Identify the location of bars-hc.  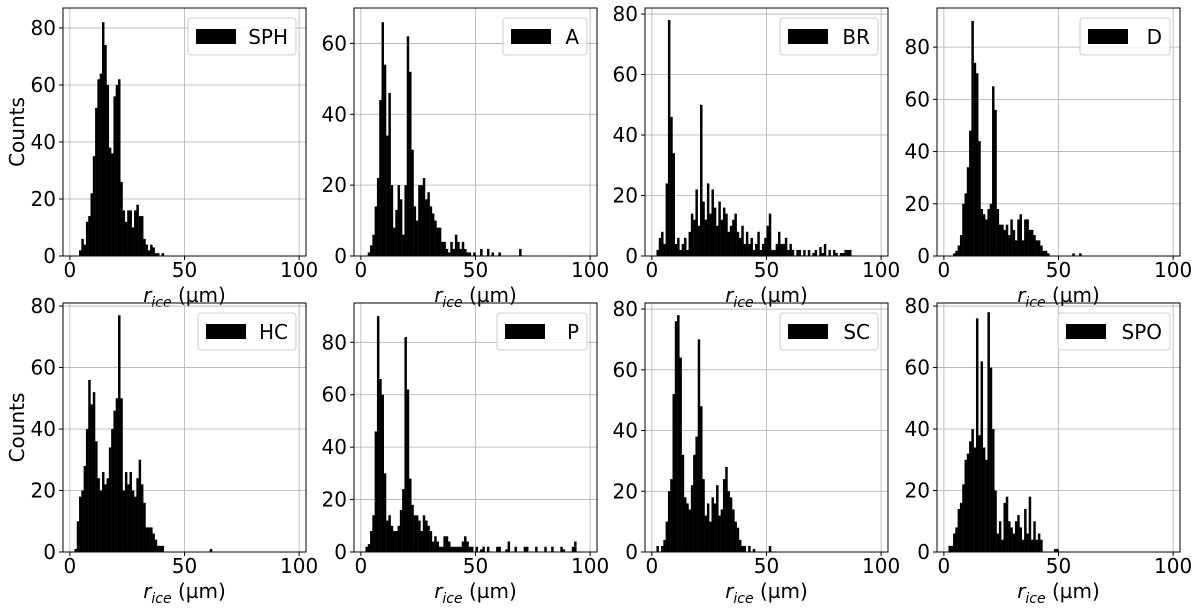
(143, 433).